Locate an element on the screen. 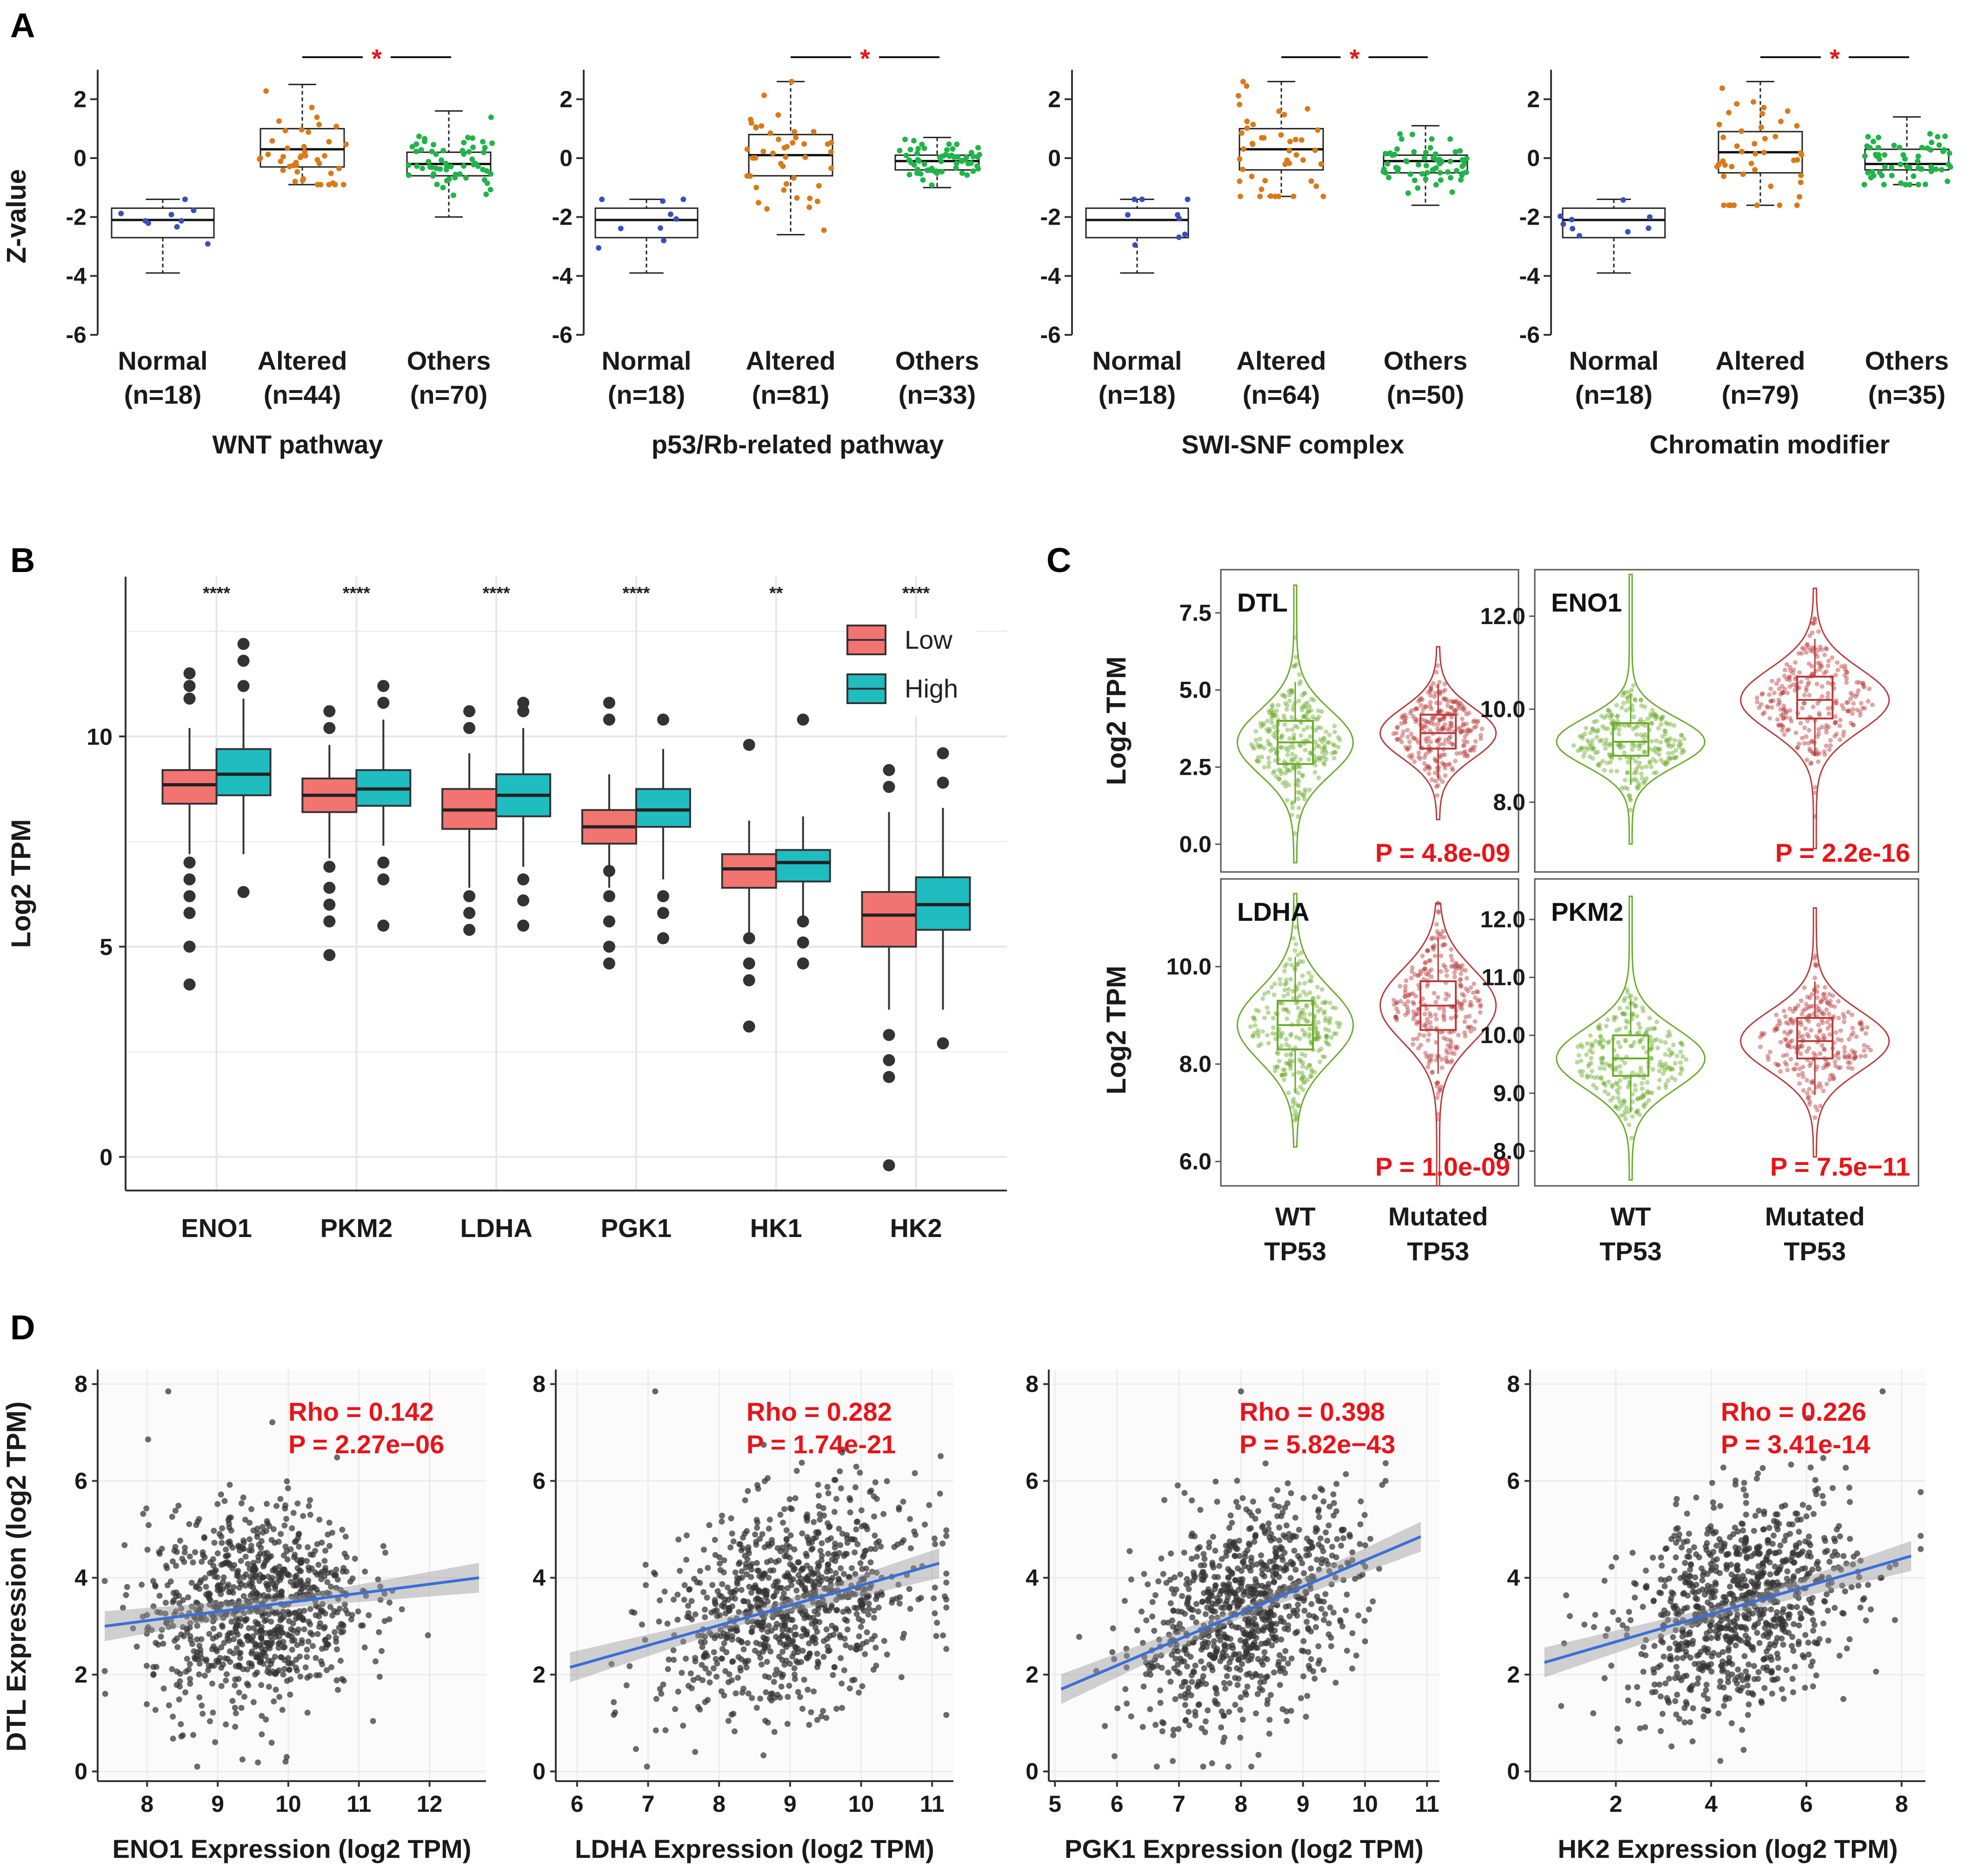  panel-c-violin is located at coordinates (1815, 718).